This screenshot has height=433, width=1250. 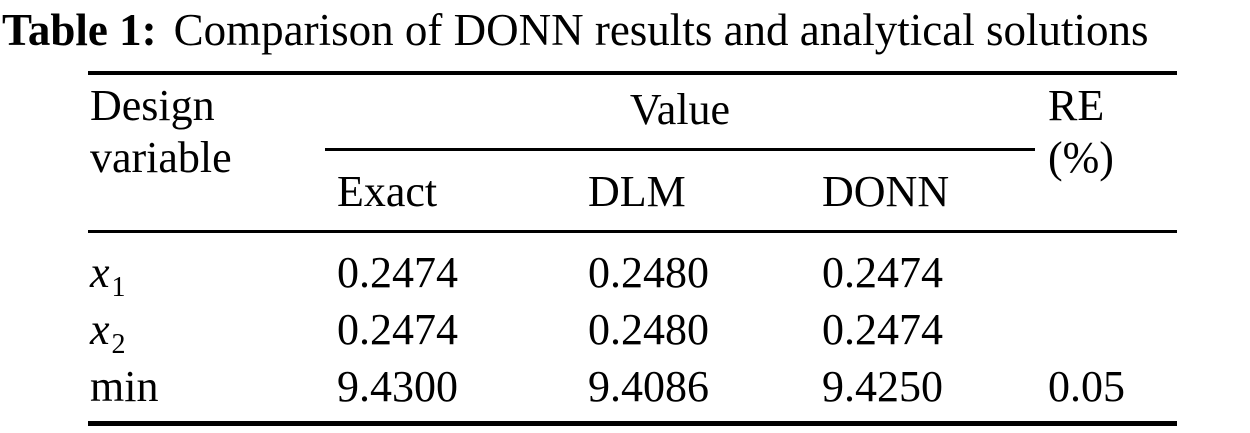 I want to click on variable-subscript: 2, so click(x=118, y=344).